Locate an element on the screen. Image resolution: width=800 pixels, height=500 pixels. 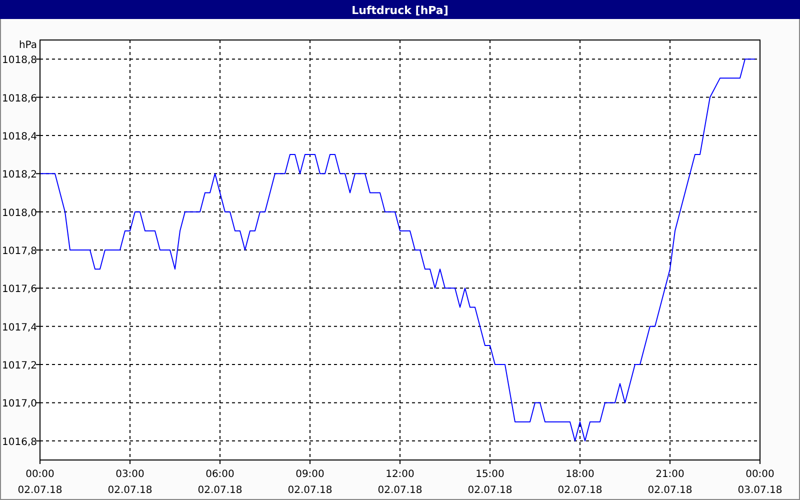
x-tick-label: 12:00 02.07.18 is located at coordinates (400, 482).